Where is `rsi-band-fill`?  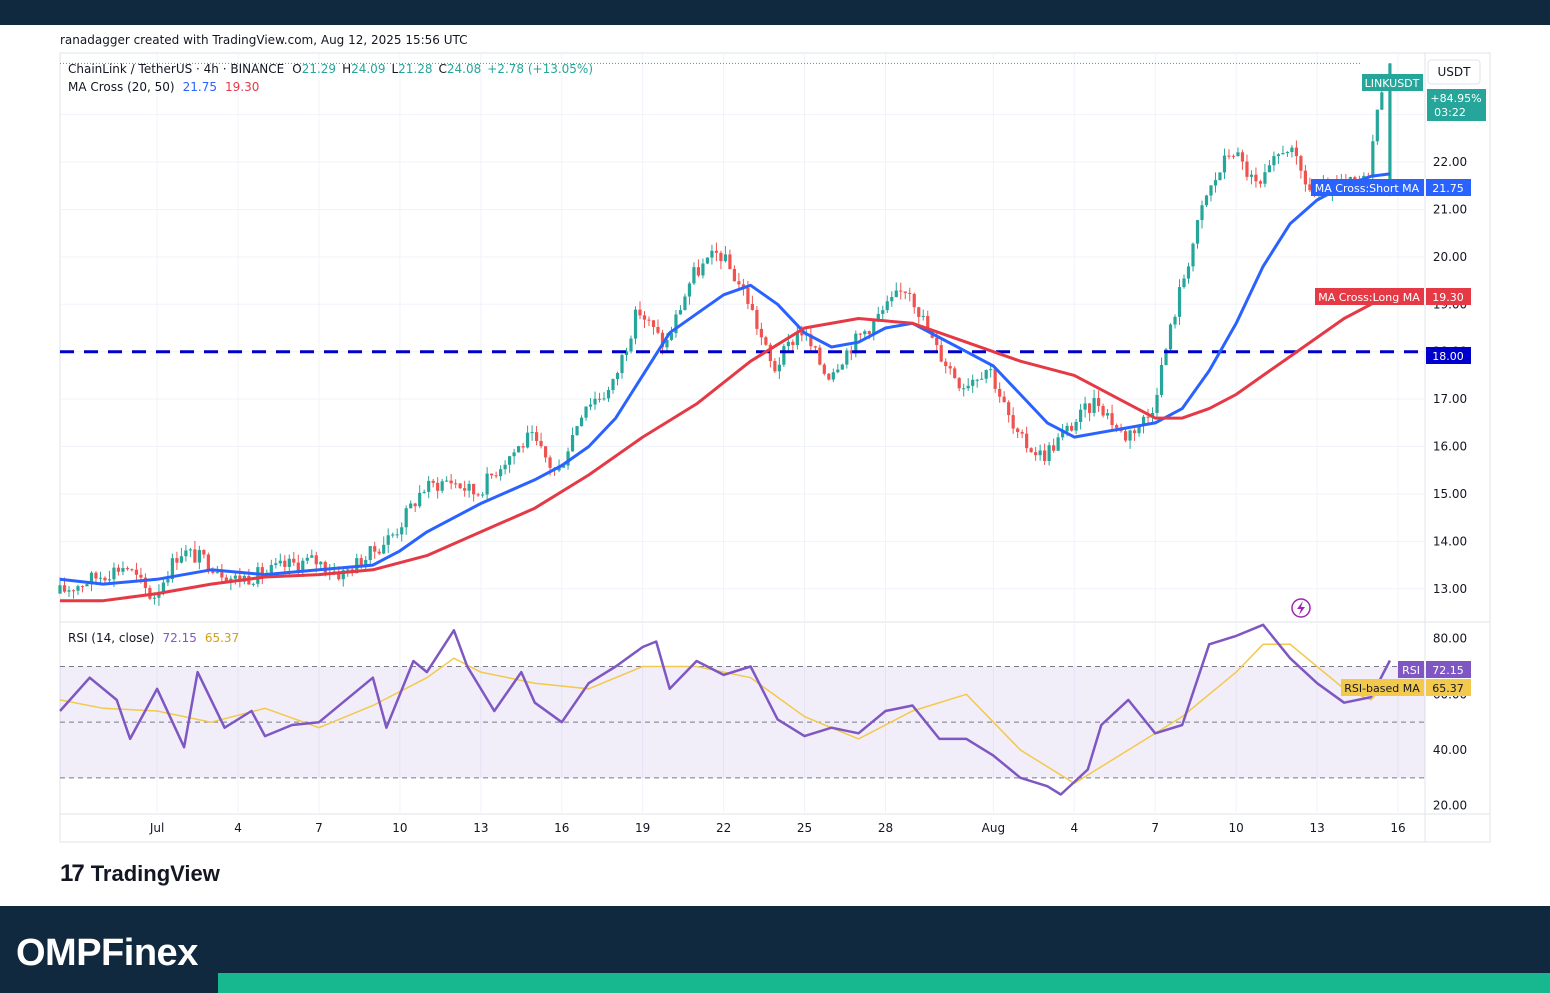
rsi-band-fill is located at coordinates (742, 722).